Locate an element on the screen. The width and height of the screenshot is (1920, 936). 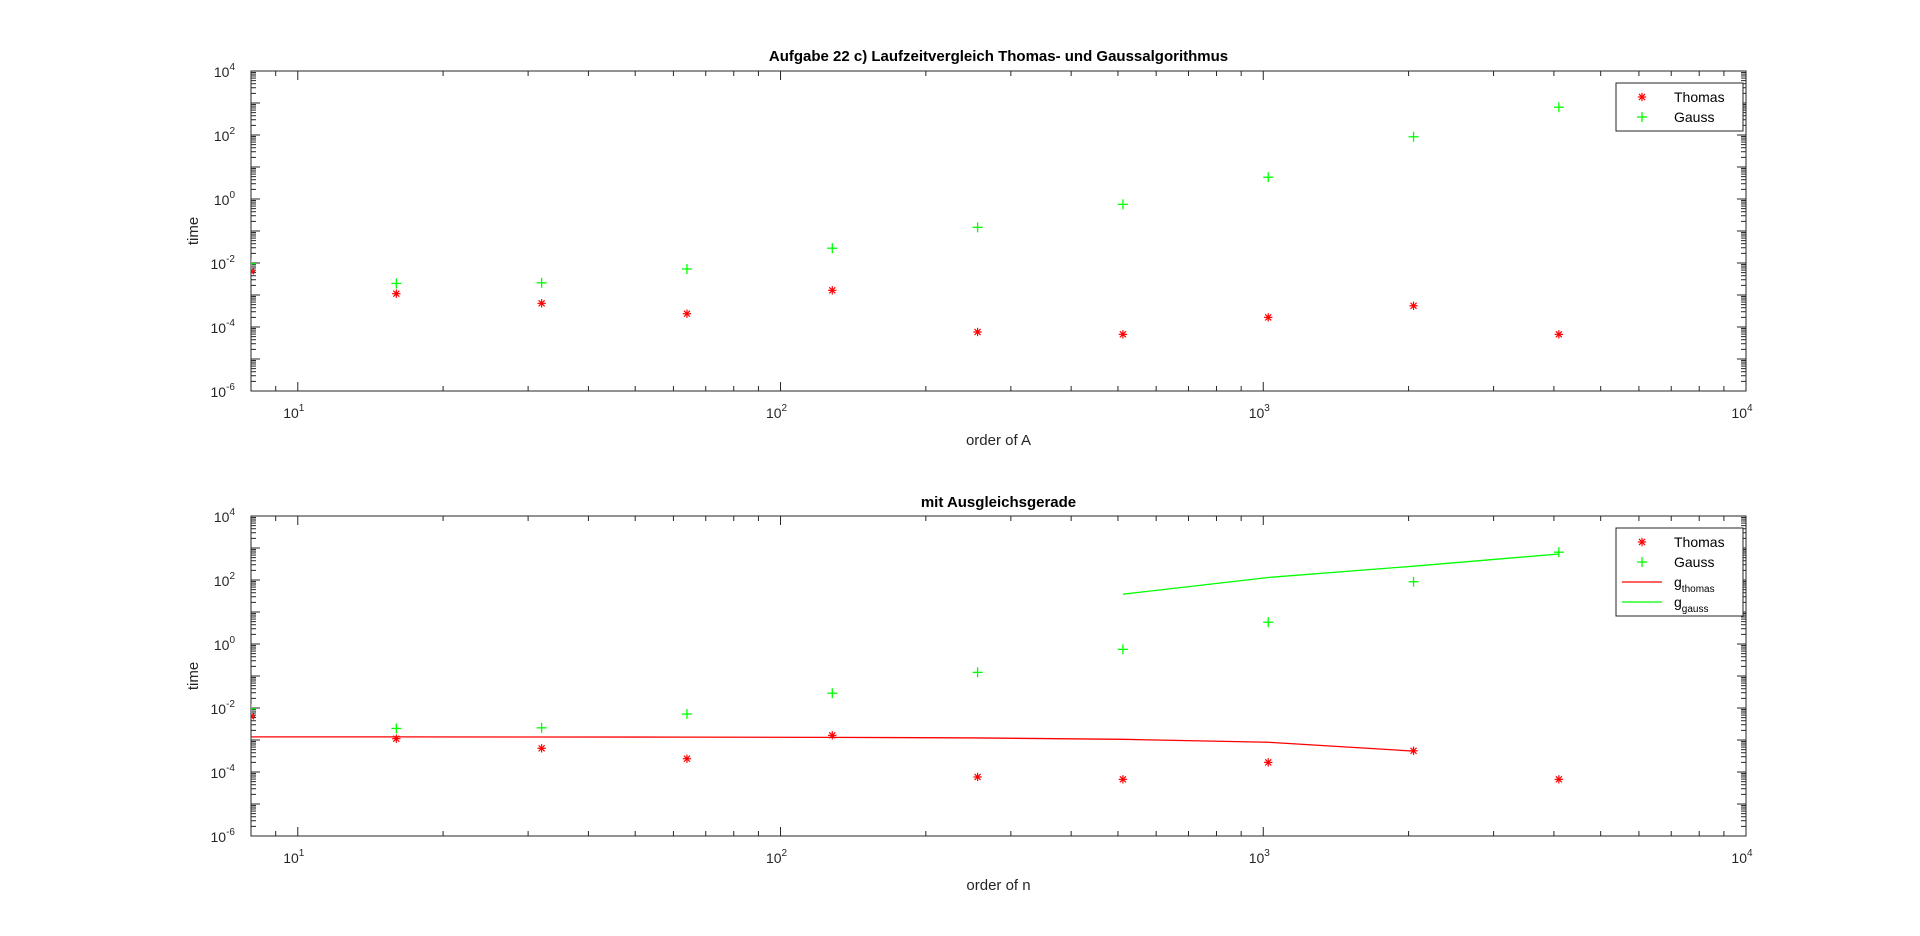
legend: Thomas Gauss is located at coordinates (1679, 107).